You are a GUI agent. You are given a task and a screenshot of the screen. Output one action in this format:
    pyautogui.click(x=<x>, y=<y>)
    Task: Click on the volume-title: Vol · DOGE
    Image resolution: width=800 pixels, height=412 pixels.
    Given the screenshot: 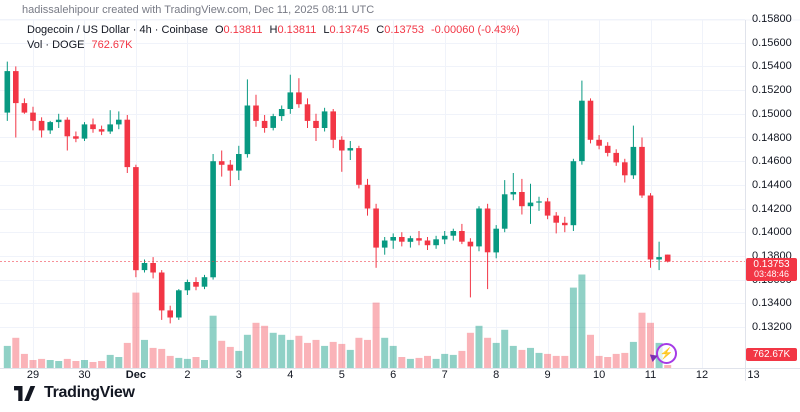 What is the action you would take?
    pyautogui.click(x=56, y=45)
    